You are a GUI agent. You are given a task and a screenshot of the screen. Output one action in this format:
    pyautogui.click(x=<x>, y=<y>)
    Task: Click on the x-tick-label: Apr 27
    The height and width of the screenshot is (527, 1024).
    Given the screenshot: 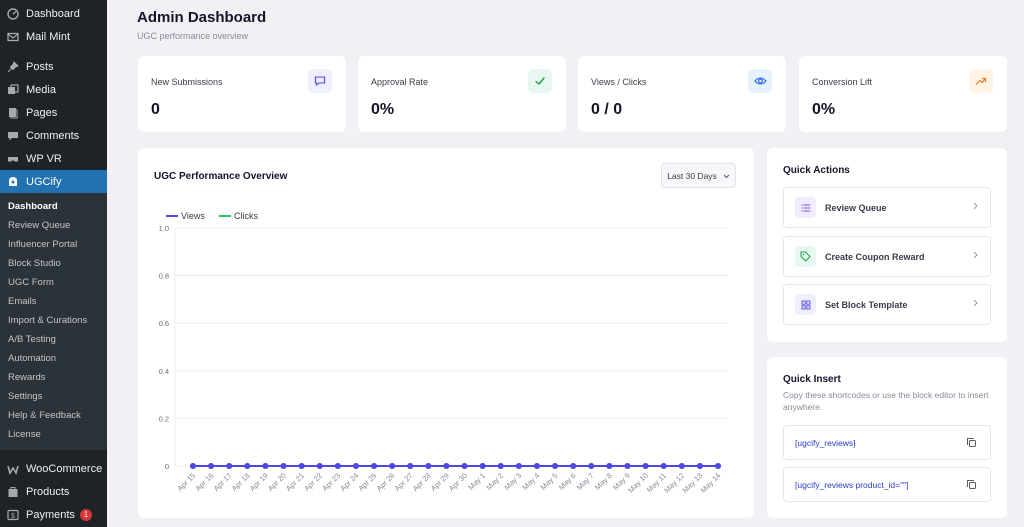 What is the action you would take?
    pyautogui.click(x=404, y=482)
    